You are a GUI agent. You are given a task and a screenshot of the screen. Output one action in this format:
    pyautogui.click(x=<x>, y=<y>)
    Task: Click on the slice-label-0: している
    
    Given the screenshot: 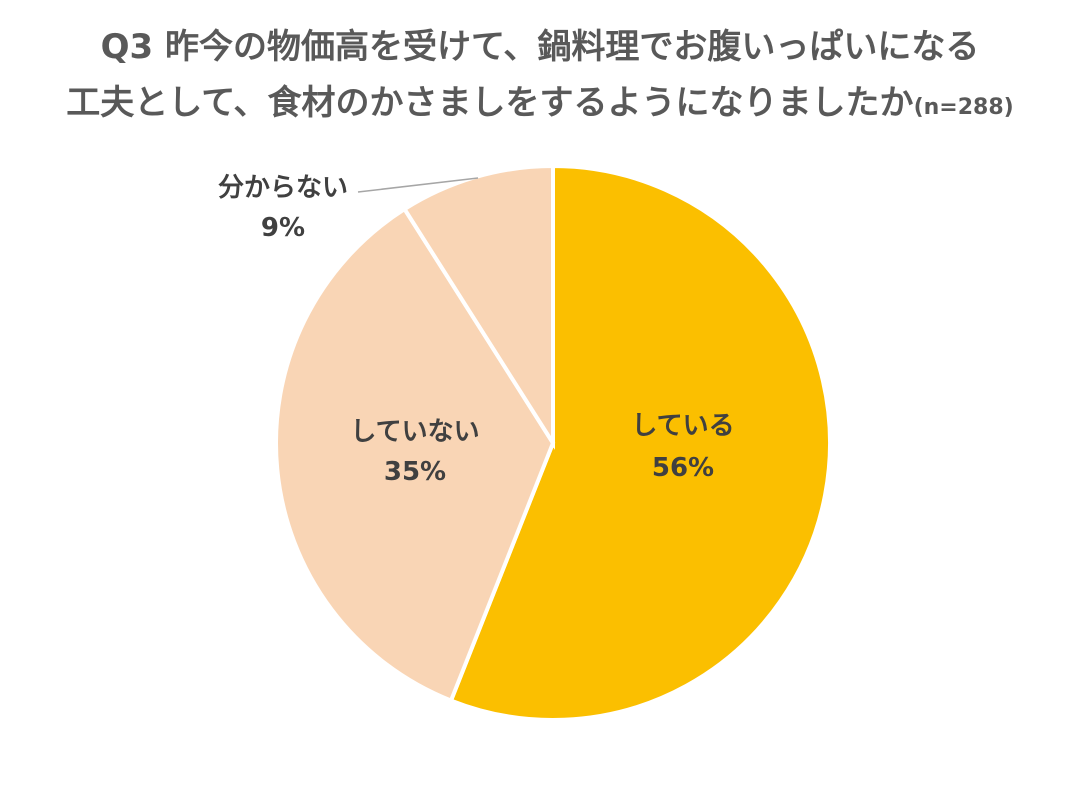 What is the action you would take?
    pyautogui.click(x=682, y=426)
    